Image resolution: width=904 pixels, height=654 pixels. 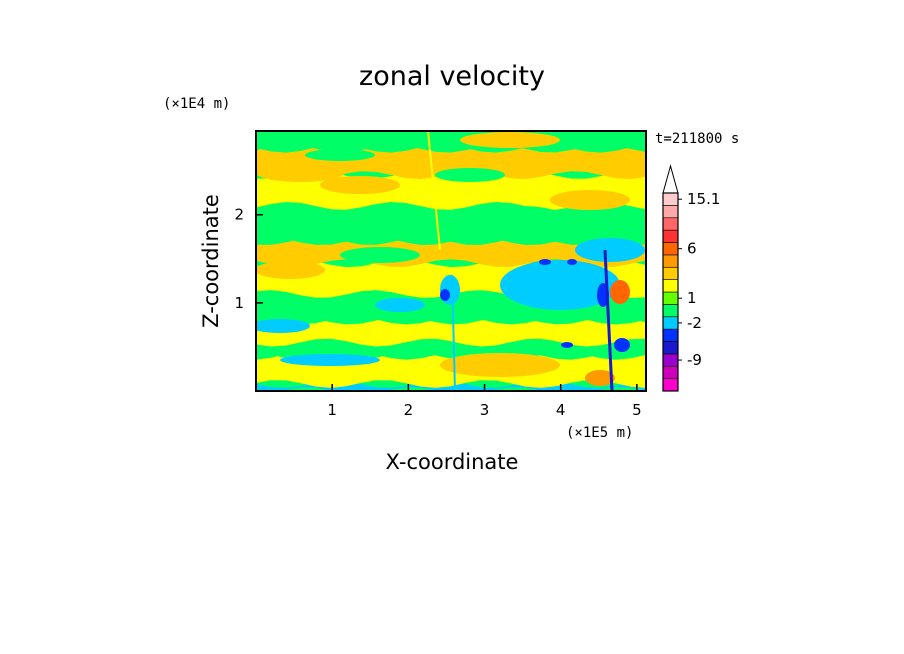 What do you see at coordinates (452, 462) in the screenshot?
I see `x-axis-label: X-coordinate` at bounding box center [452, 462].